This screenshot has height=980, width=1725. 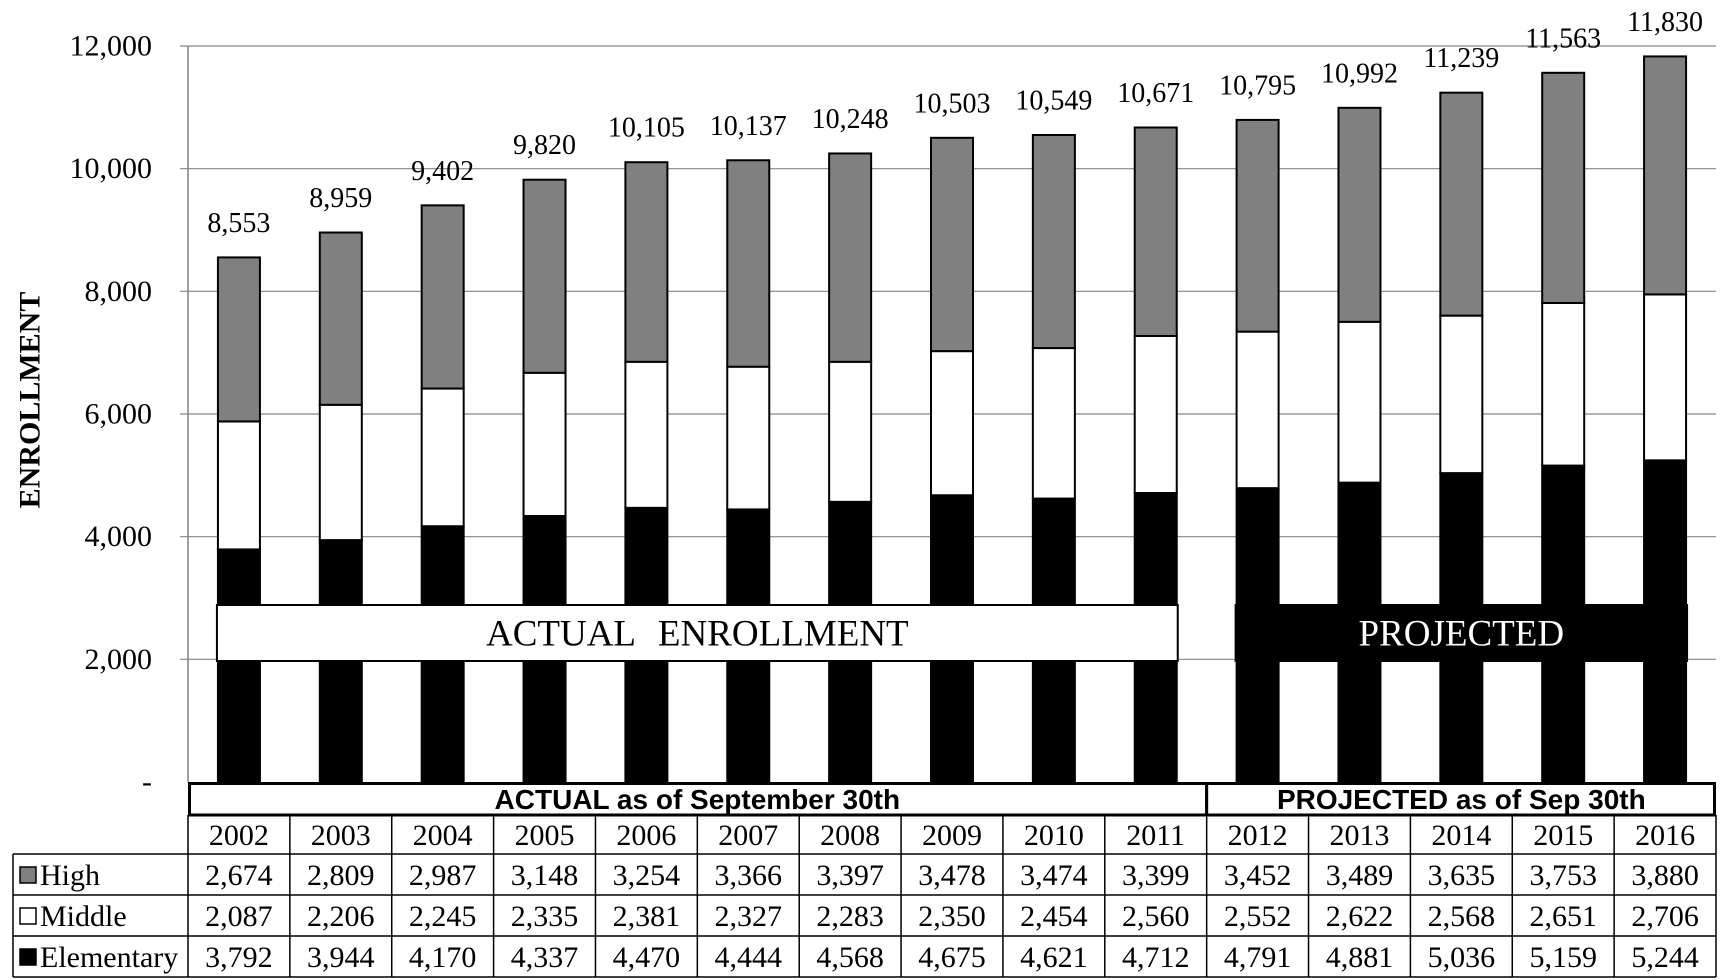 I want to click on bar-high-2009, so click(x=952, y=244).